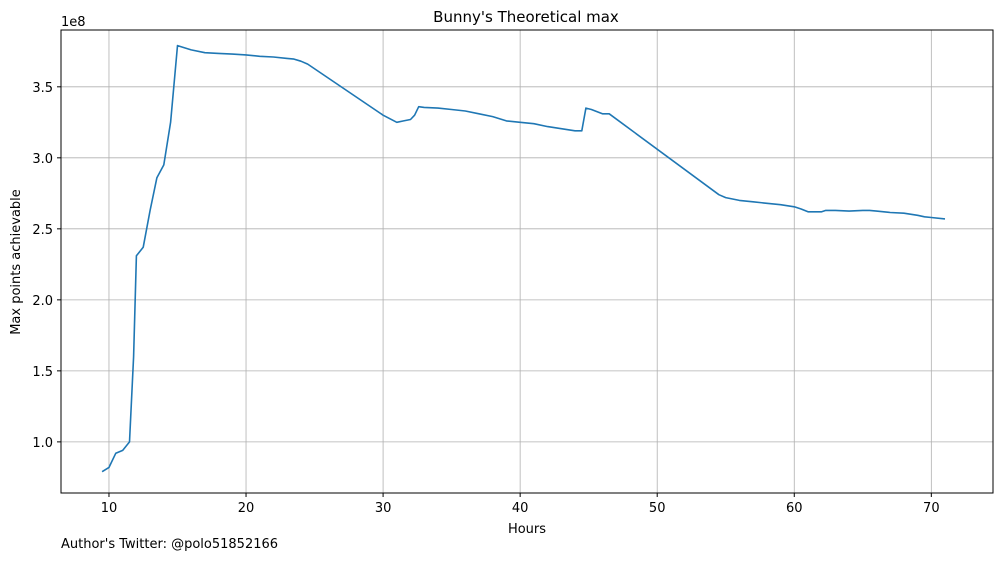 The height and width of the screenshot is (562, 1001). I want to click on y-tick-label: 1.5, so click(42, 372).